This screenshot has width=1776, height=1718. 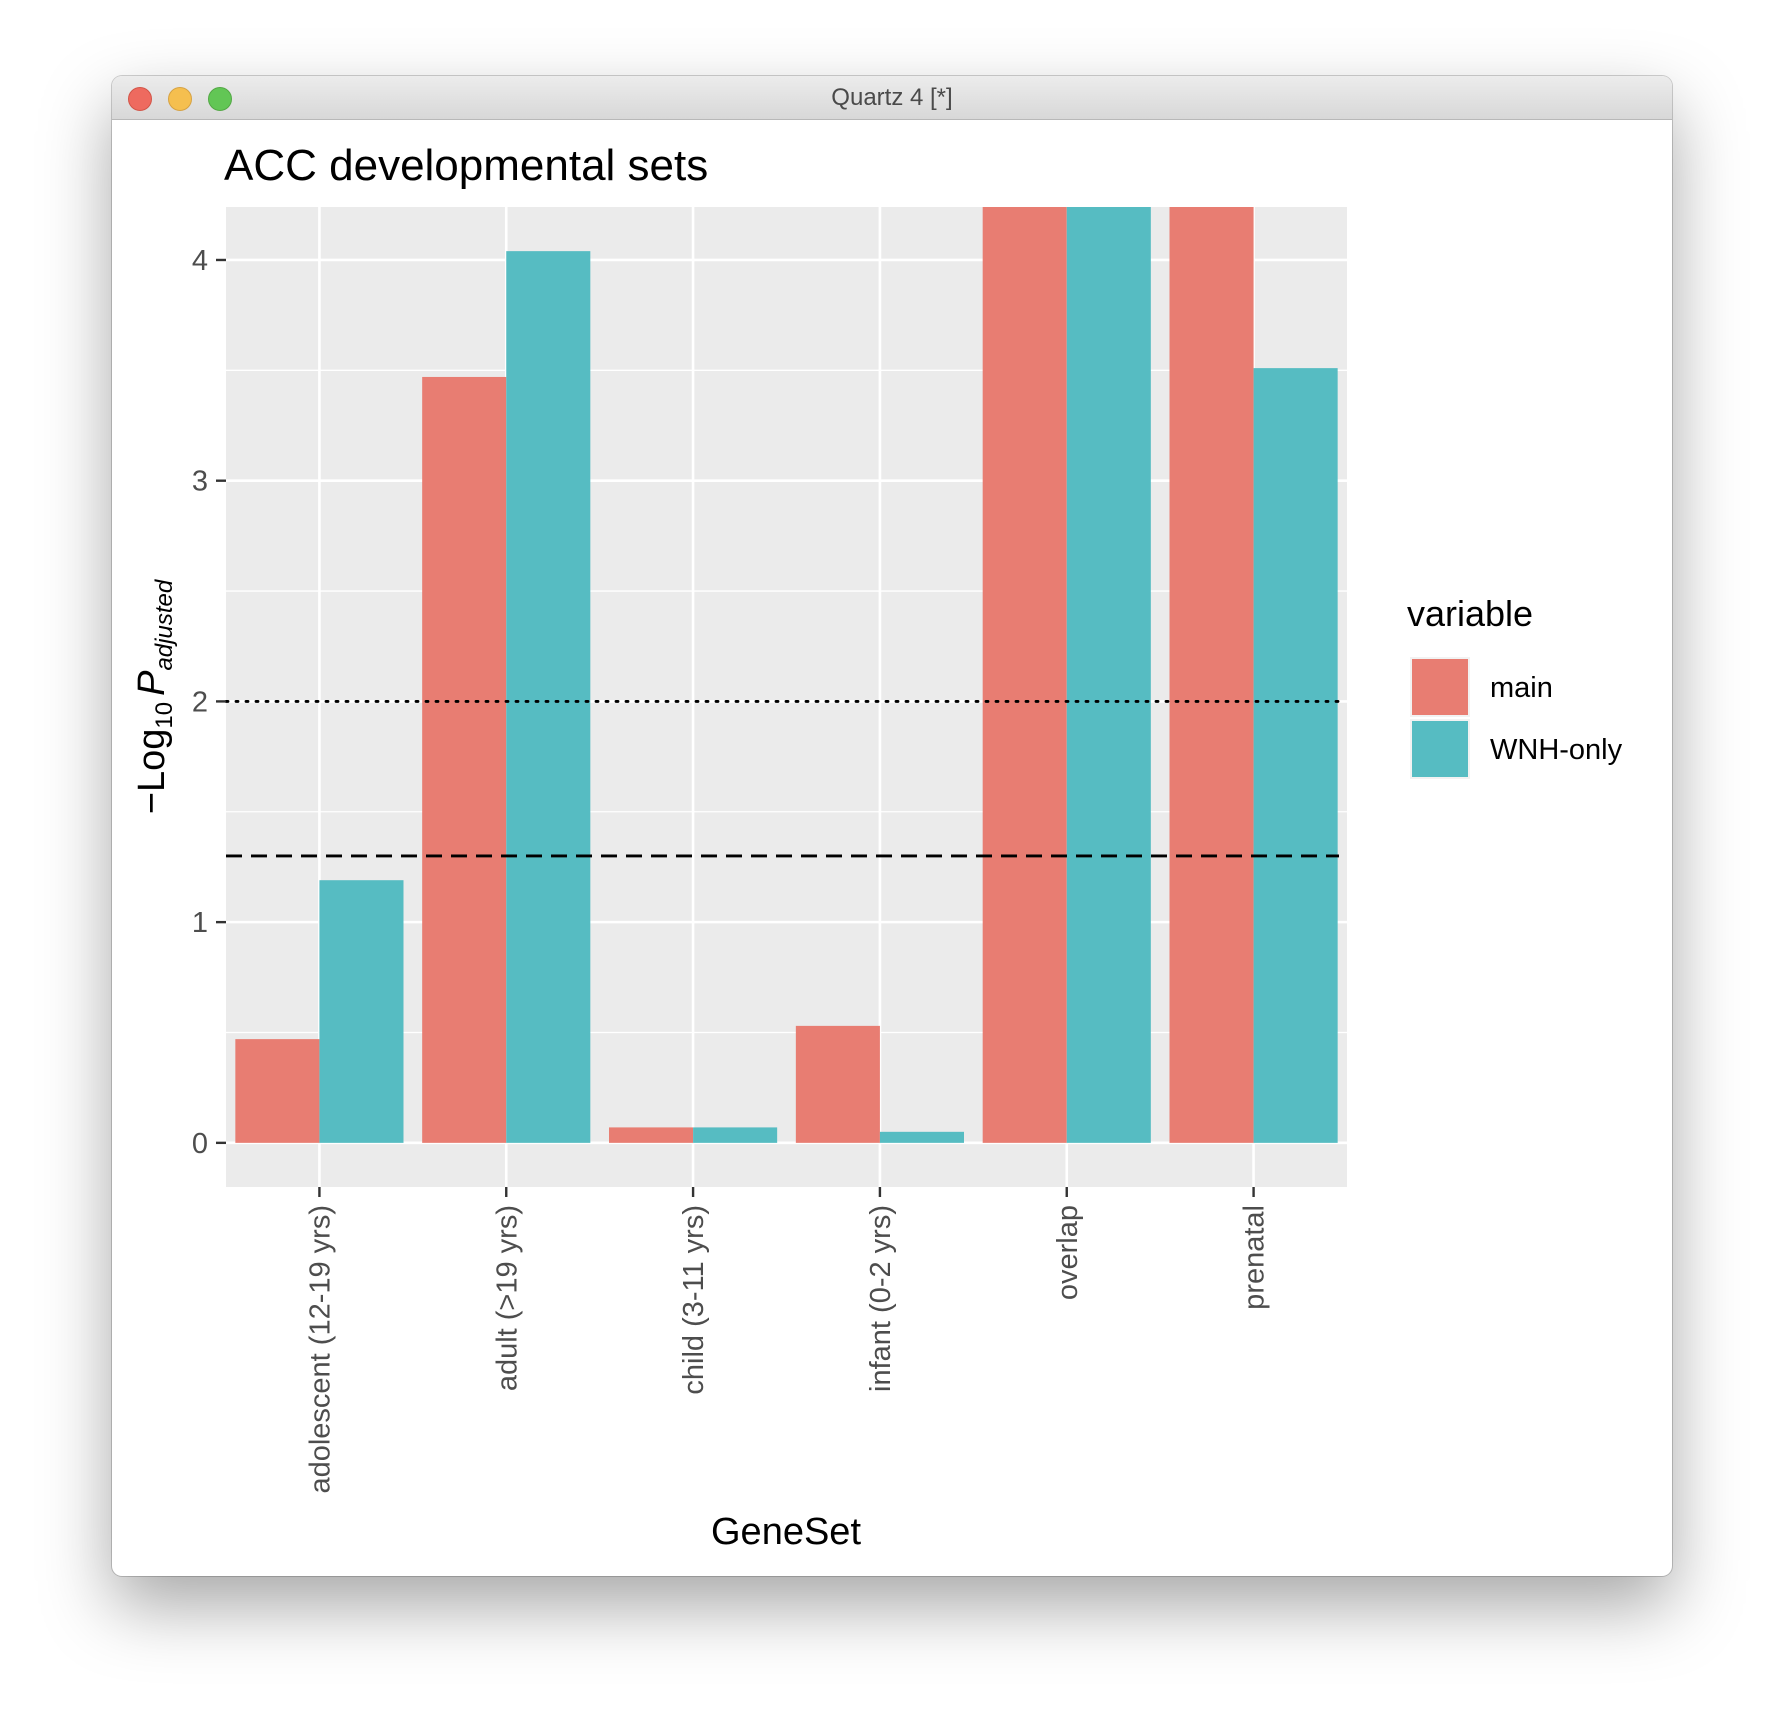 I want to click on reference-lines, so click(x=782, y=779).